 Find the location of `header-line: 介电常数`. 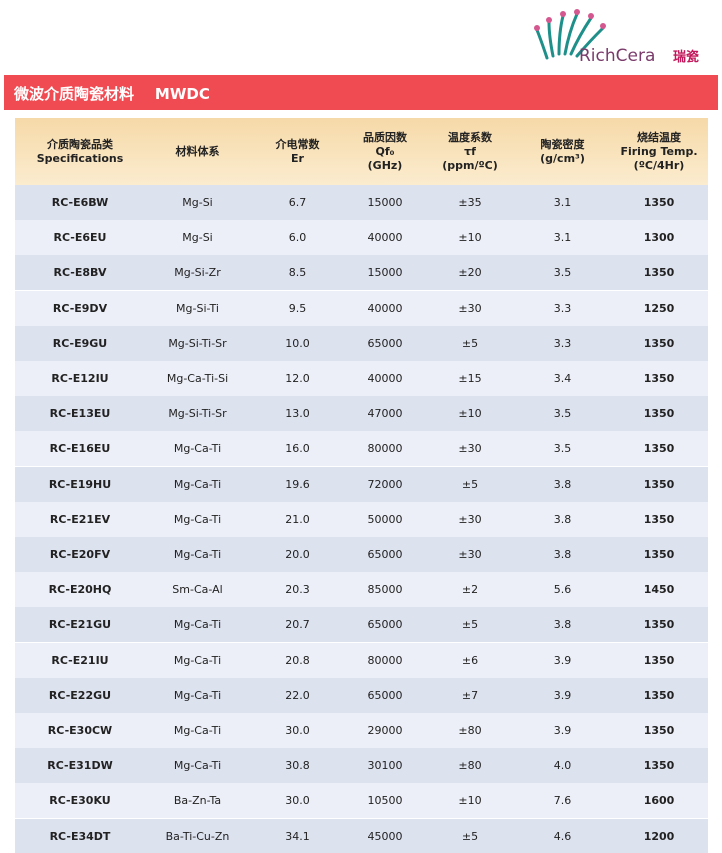

header-line: 介电常数 is located at coordinates (297, 144).